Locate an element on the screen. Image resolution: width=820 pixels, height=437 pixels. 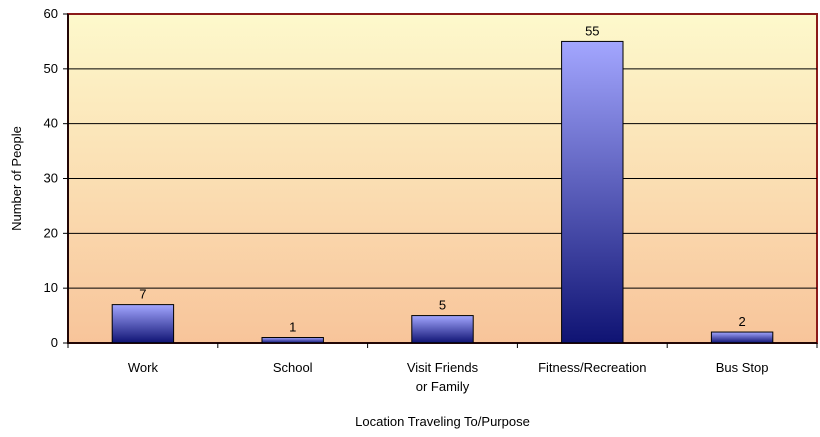
x-tick-label: Work is located at coordinates (143, 367).